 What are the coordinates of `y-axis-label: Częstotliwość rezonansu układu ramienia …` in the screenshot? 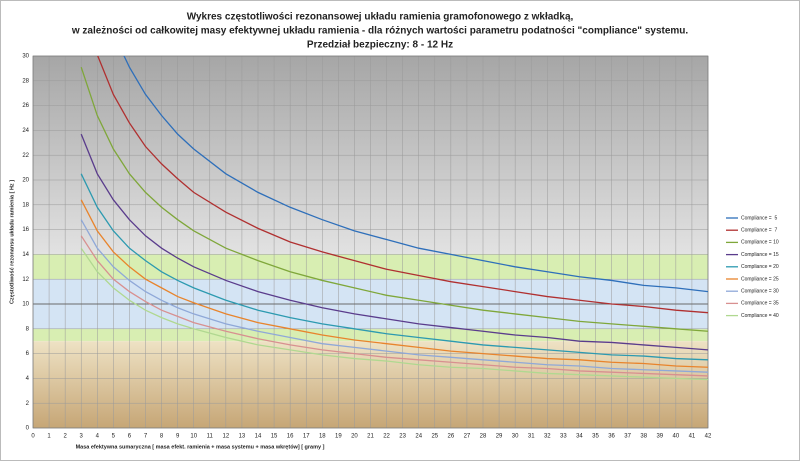 It's located at (12, 242).